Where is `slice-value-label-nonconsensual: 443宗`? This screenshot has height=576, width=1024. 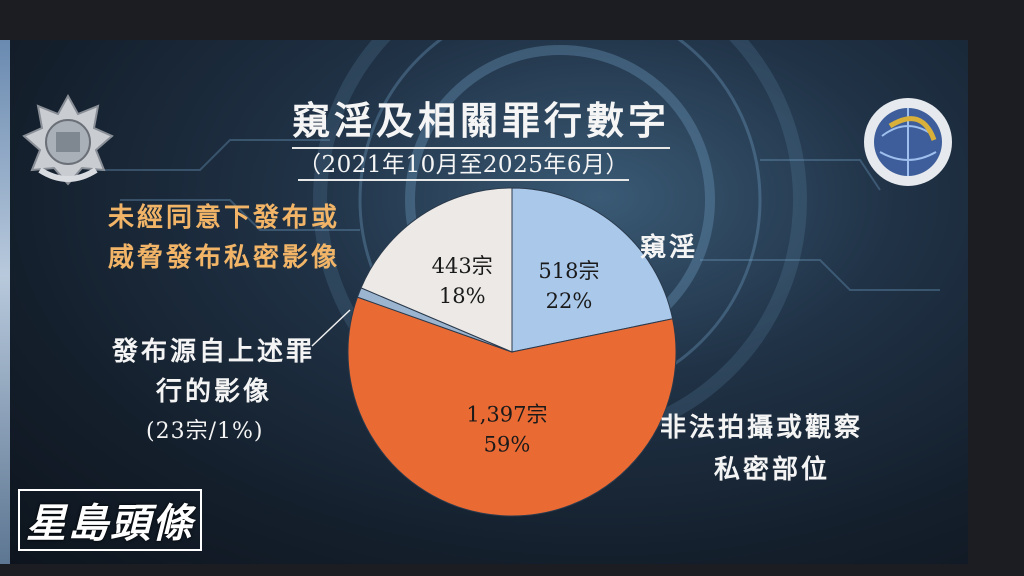
slice-value-label-nonconsensual: 443宗 is located at coordinates (462, 266).